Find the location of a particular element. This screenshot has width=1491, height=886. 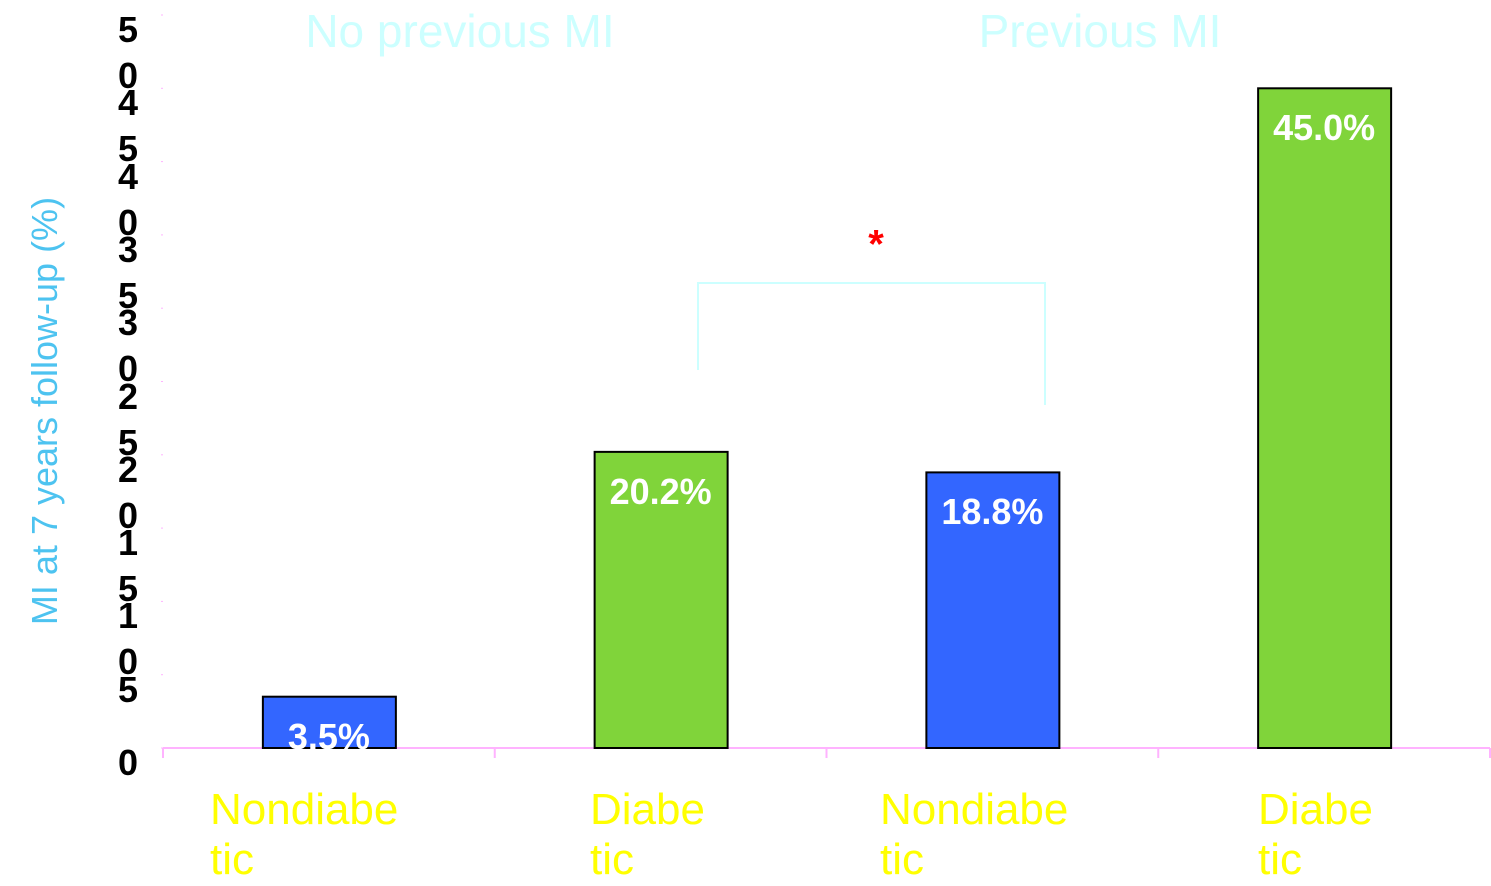

y-tick-label: 10 is located at coordinates (128, 639).